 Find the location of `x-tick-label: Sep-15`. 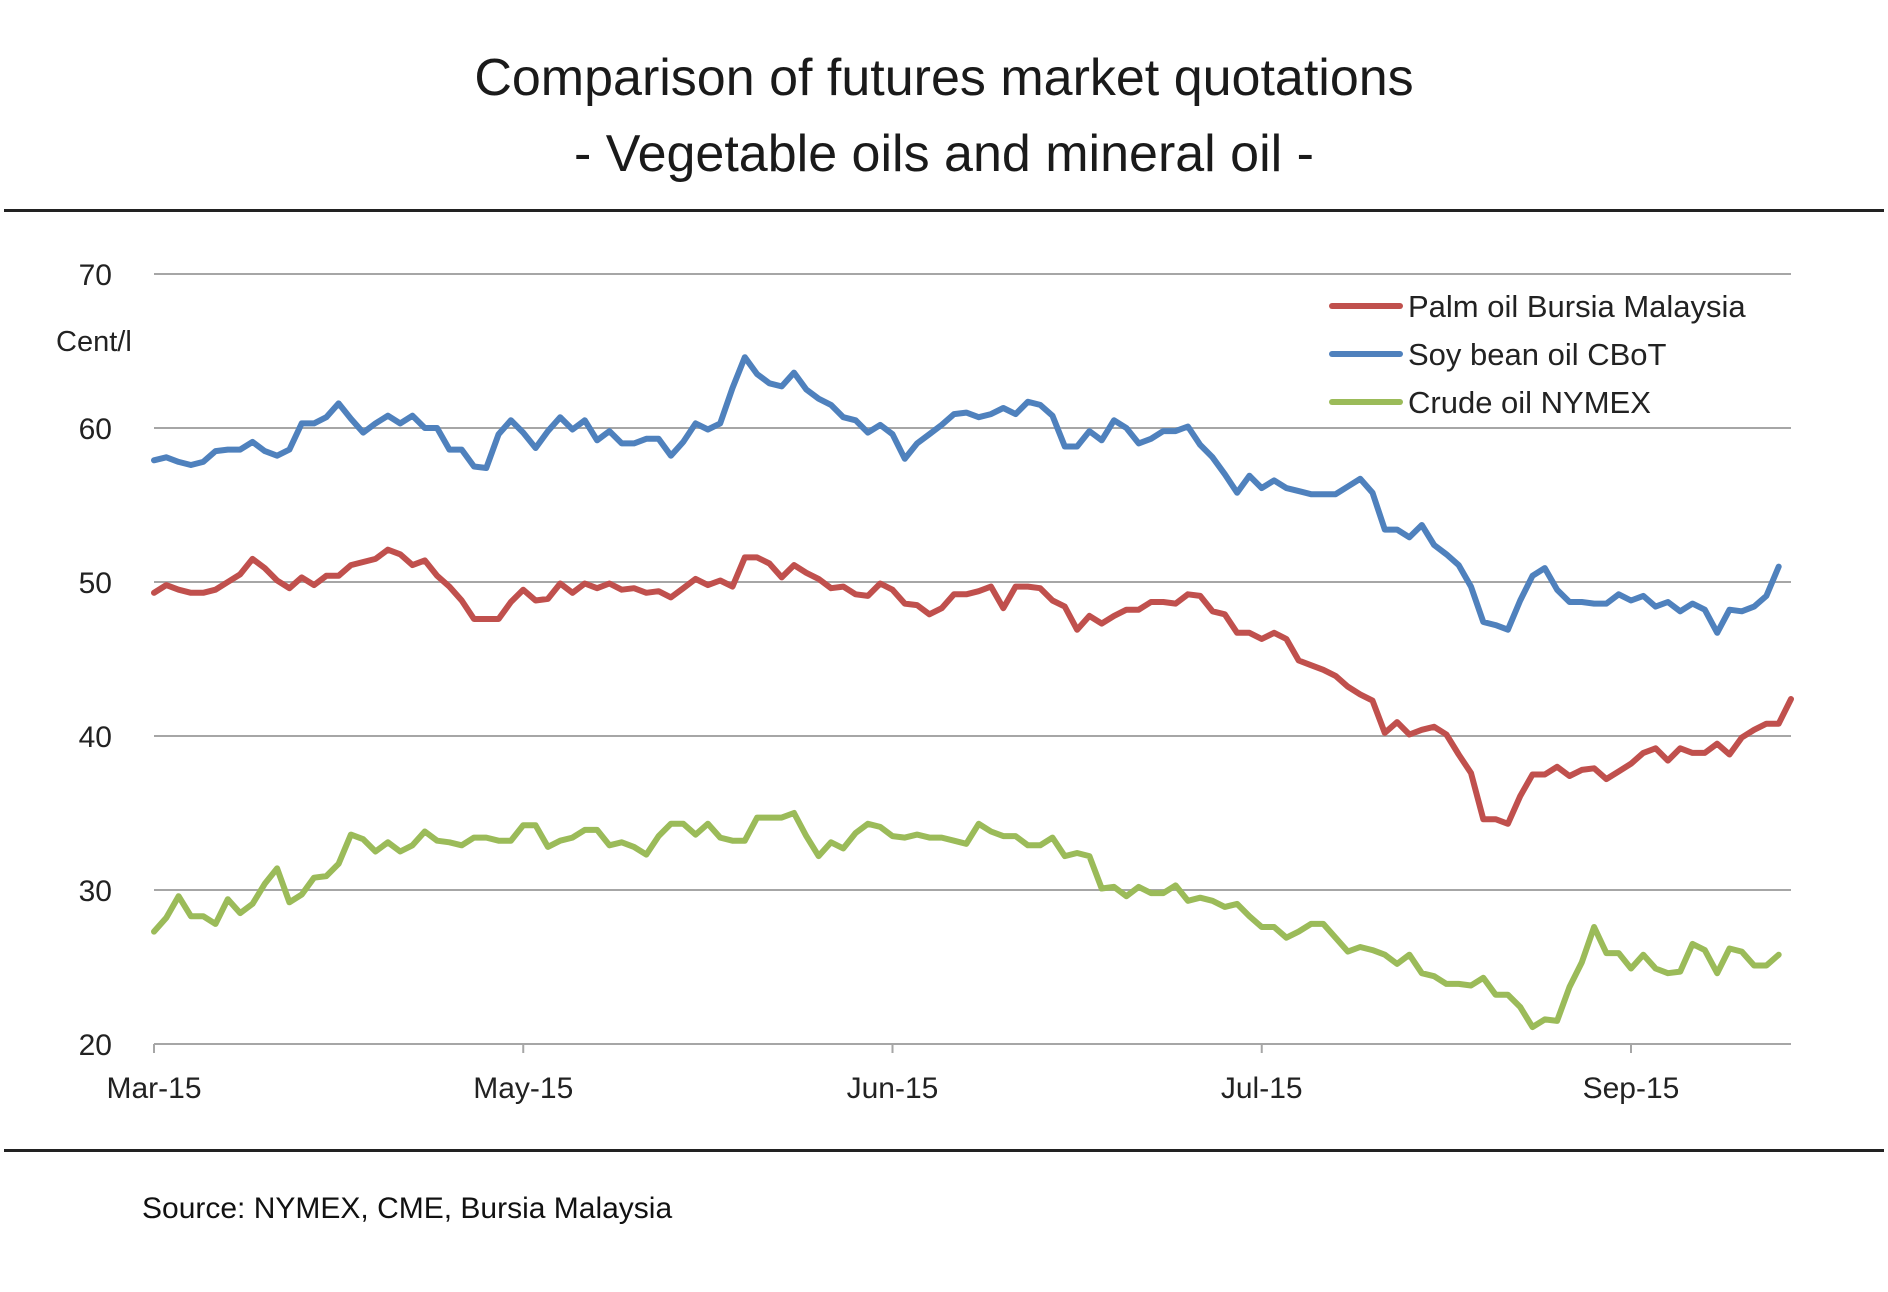

x-tick-label: Sep-15 is located at coordinates (1631, 1088).